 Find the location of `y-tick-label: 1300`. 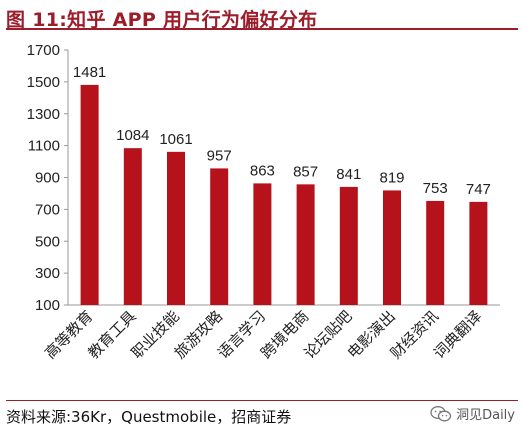

y-tick-label: 1300 is located at coordinates (43, 114).